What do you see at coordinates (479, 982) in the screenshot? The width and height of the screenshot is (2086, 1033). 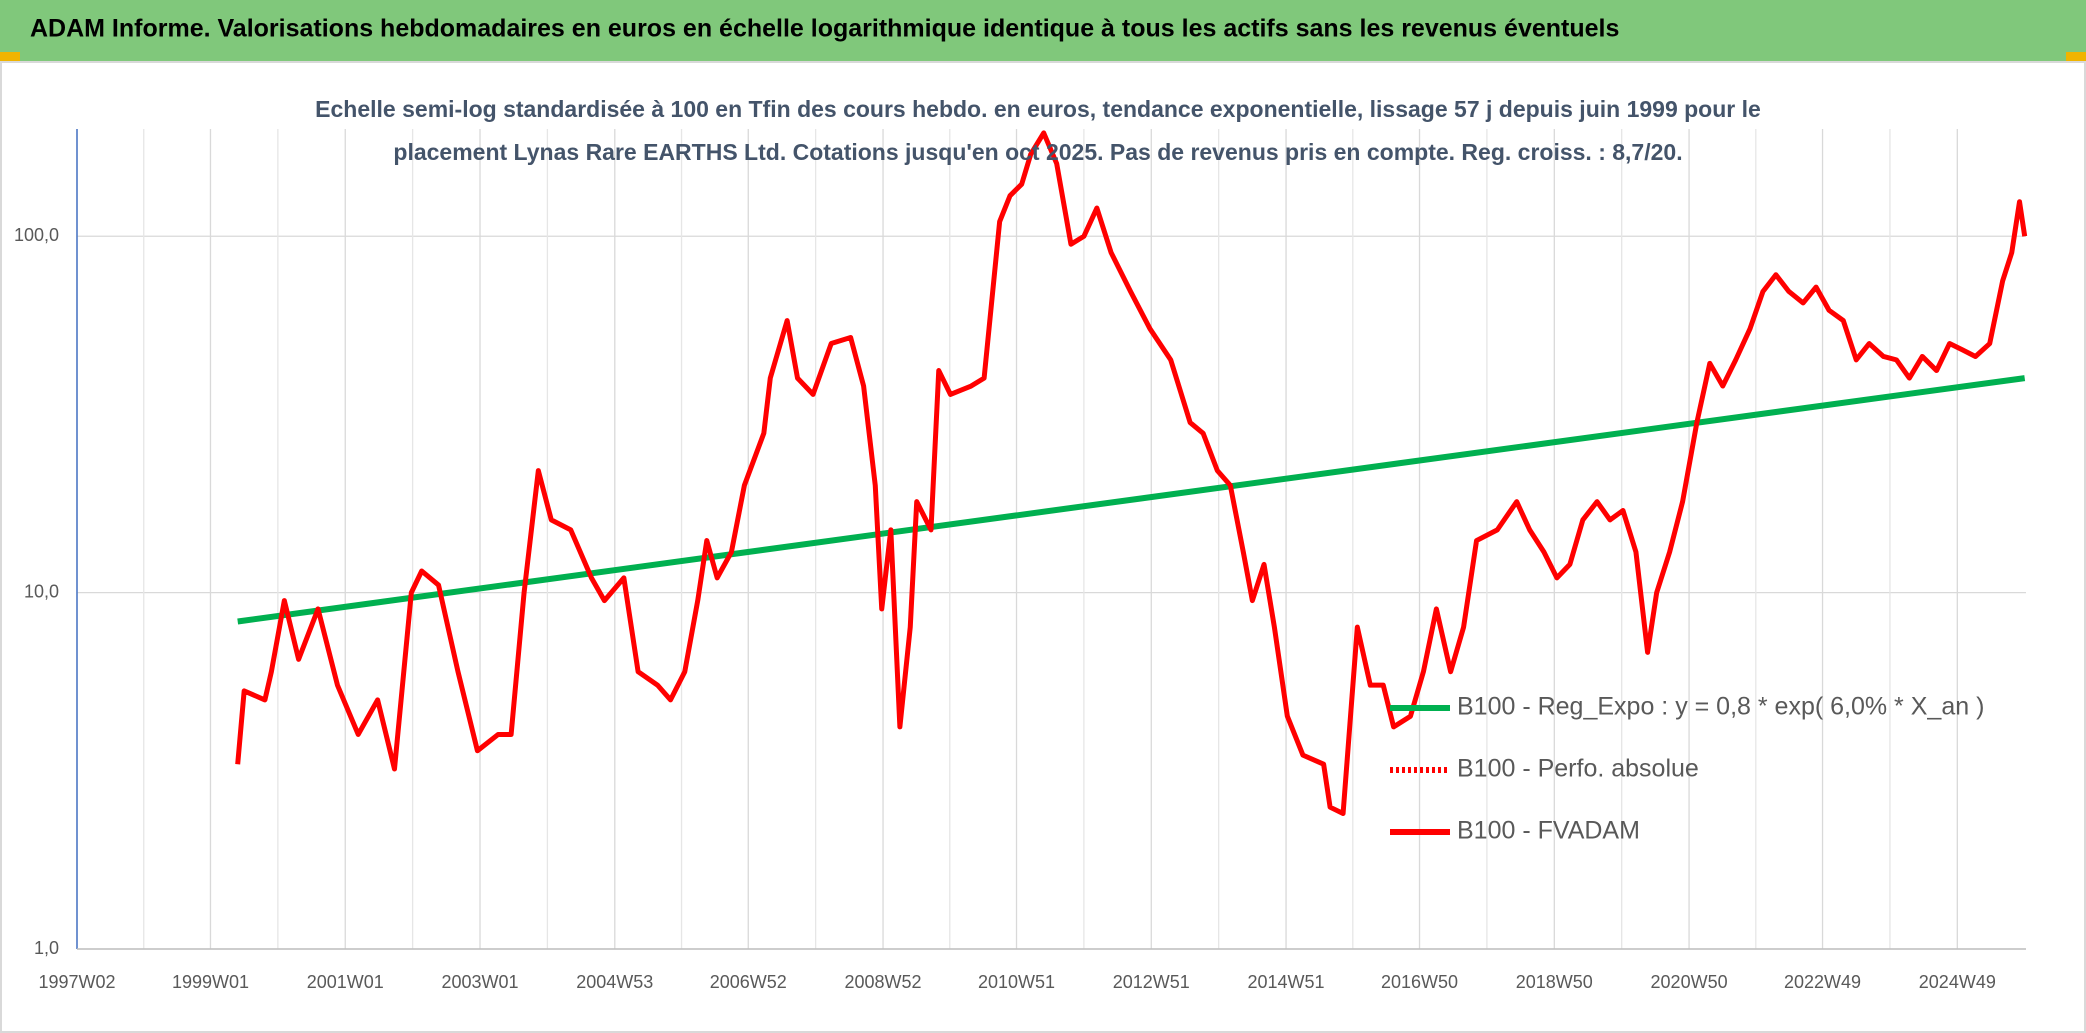 I see `x-tick-label: 2003W01` at bounding box center [479, 982].